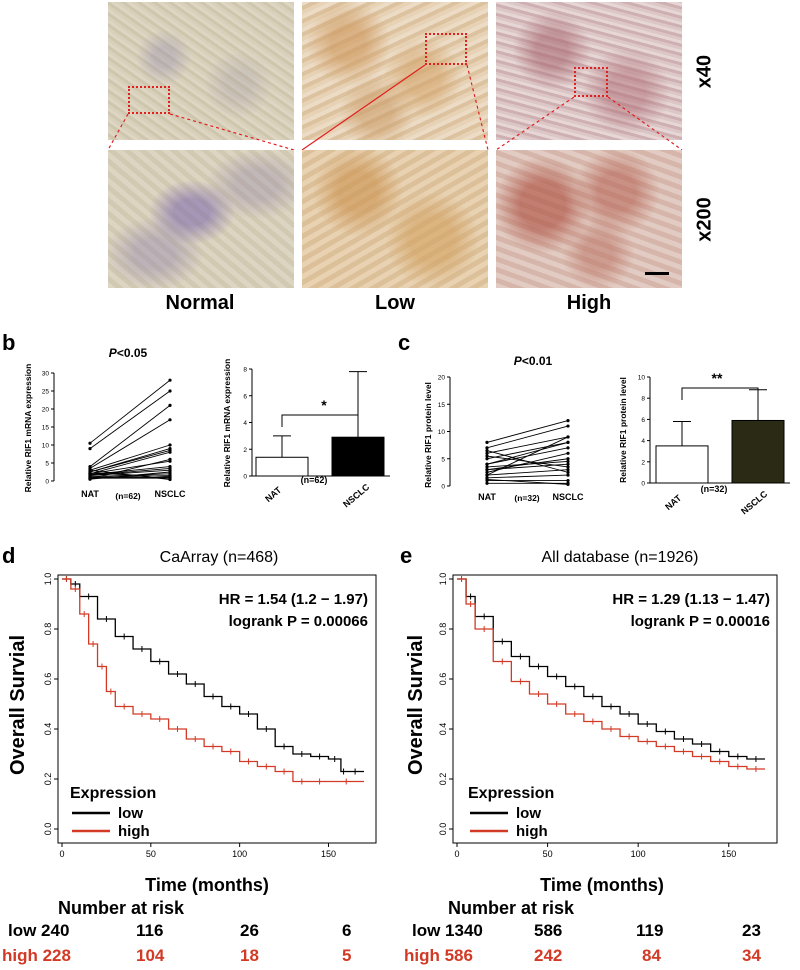 The width and height of the screenshot is (800, 970). What do you see at coordinates (347, 955) in the screenshot?
I see `d-risk-high-3: 5` at bounding box center [347, 955].